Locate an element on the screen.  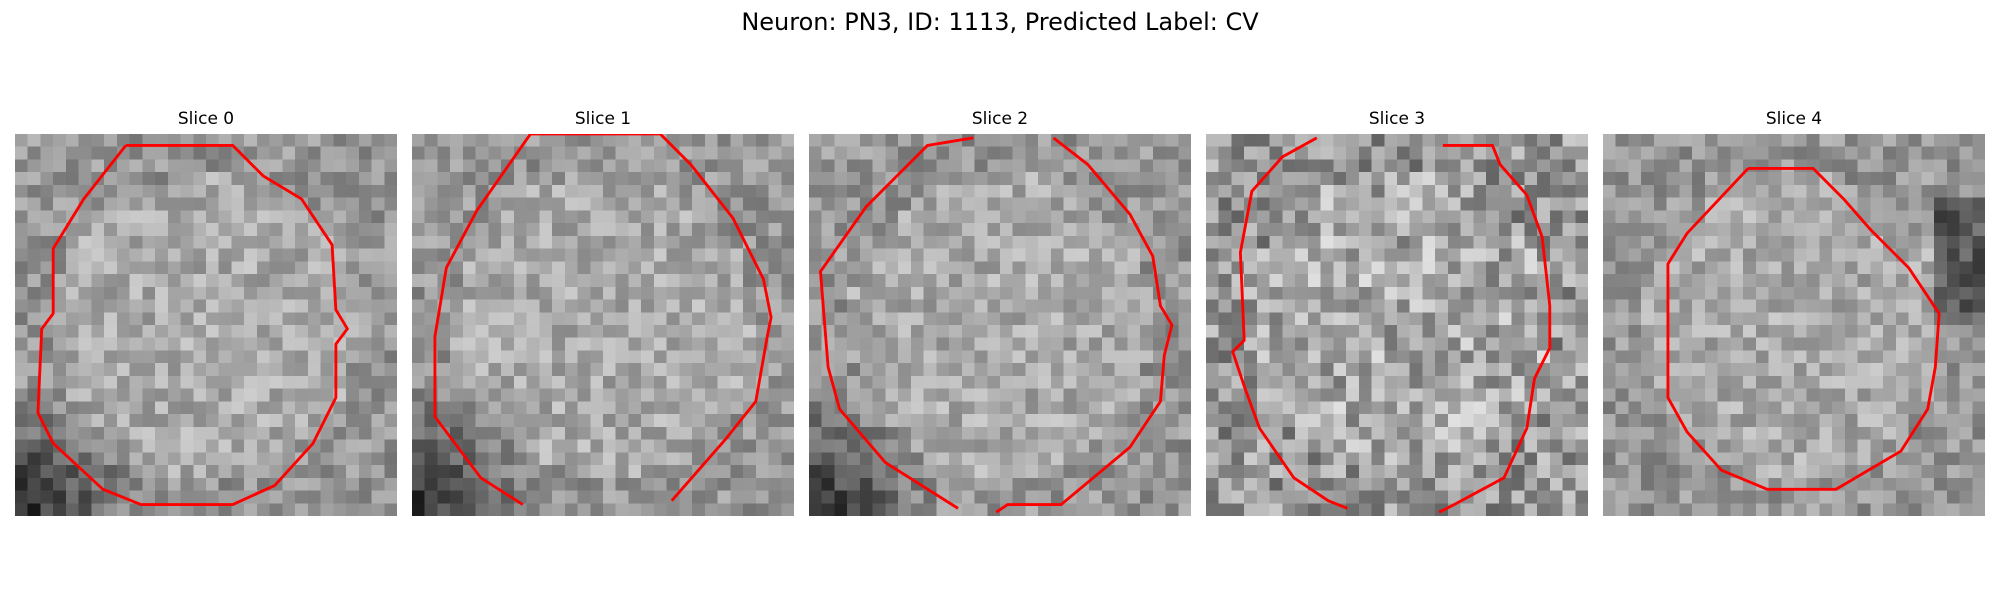
slice-panel-1: Slice 1 is located at coordinates (603, 313).